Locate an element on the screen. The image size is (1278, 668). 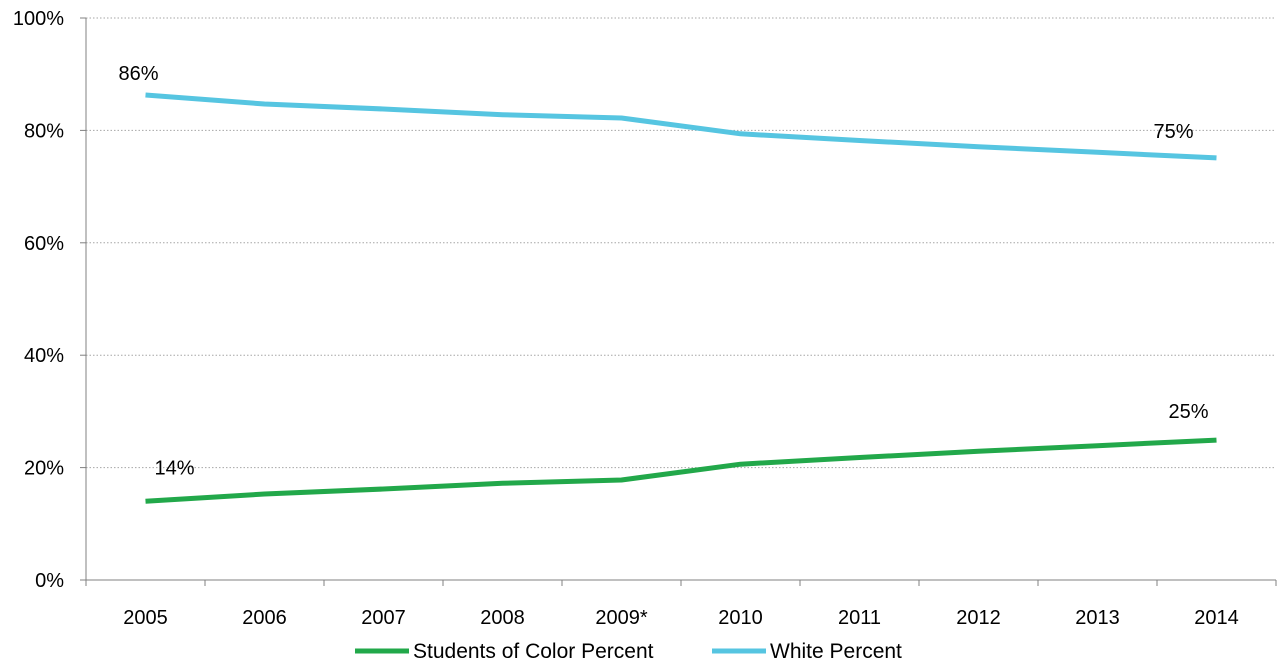
series-line-white is located at coordinates (681, 126).